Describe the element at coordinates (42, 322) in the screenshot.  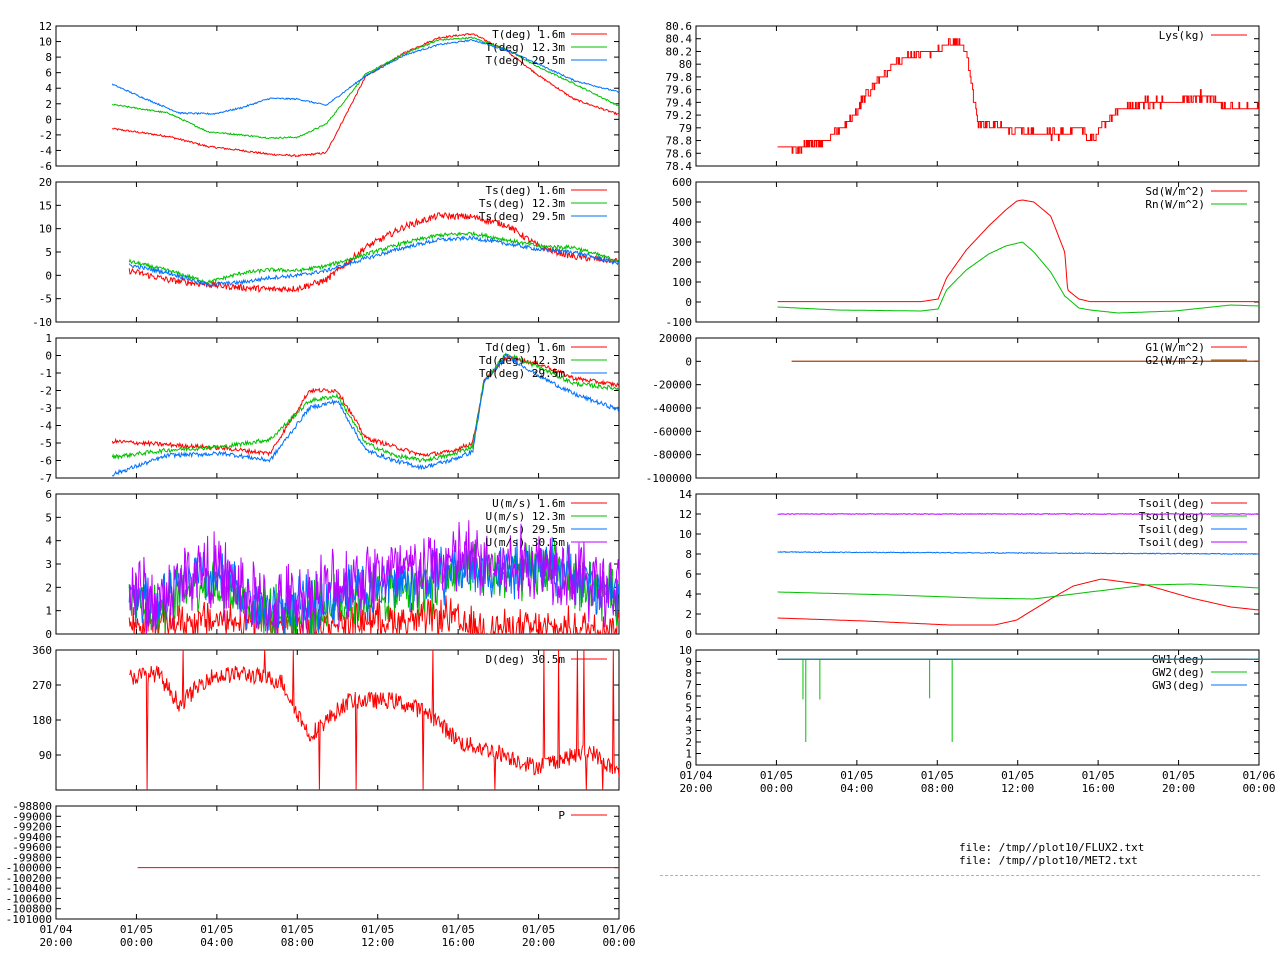
I see `y-tick-label: -10` at that location.